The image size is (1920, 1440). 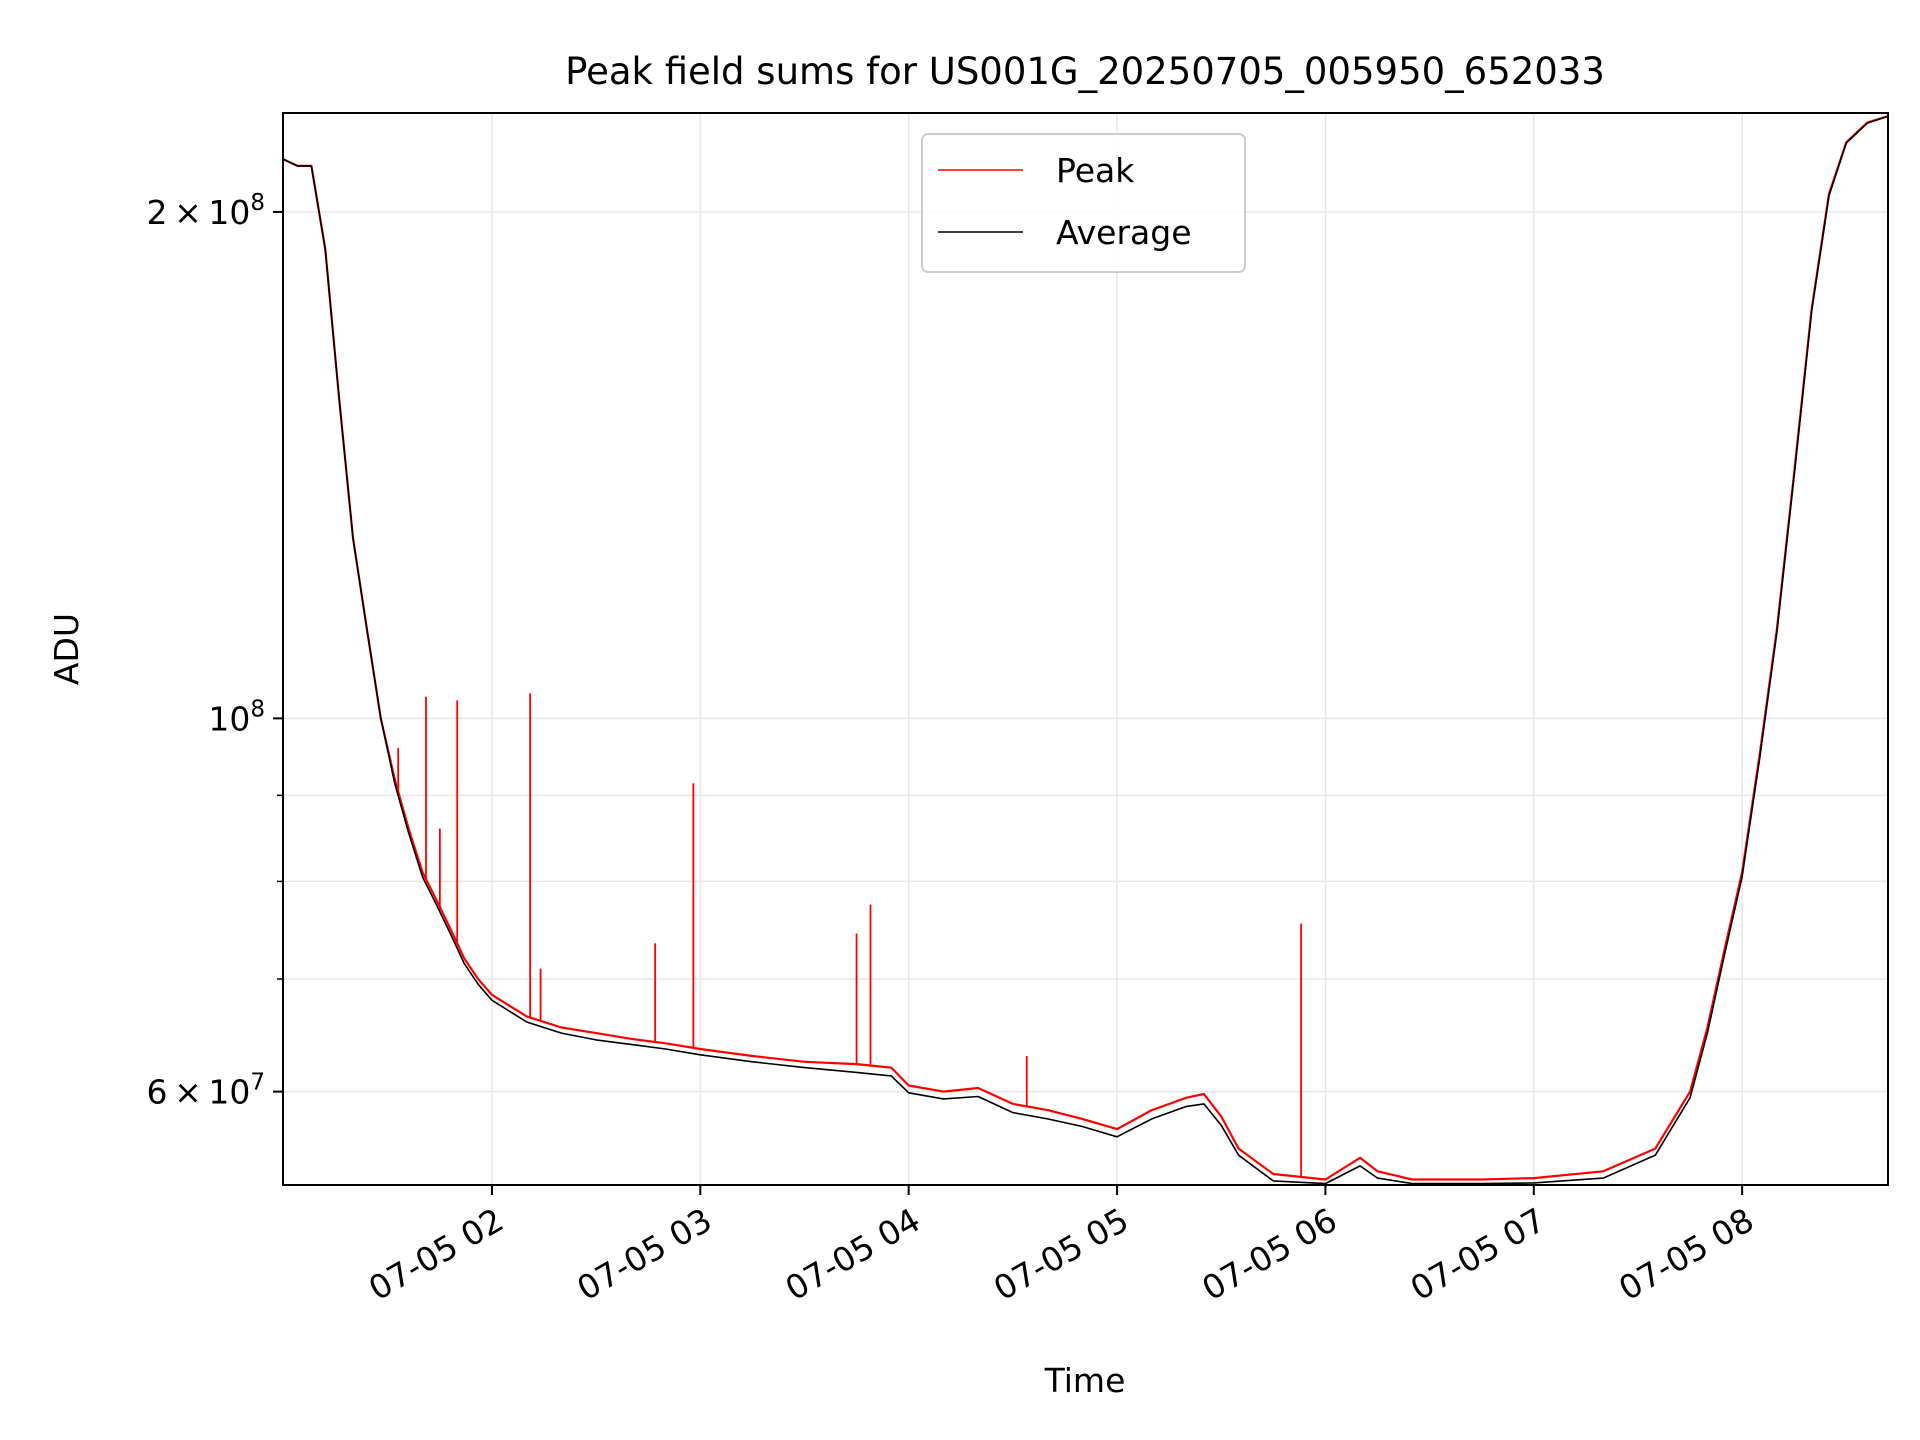 I want to click on legend-box, so click(x=1083, y=203).